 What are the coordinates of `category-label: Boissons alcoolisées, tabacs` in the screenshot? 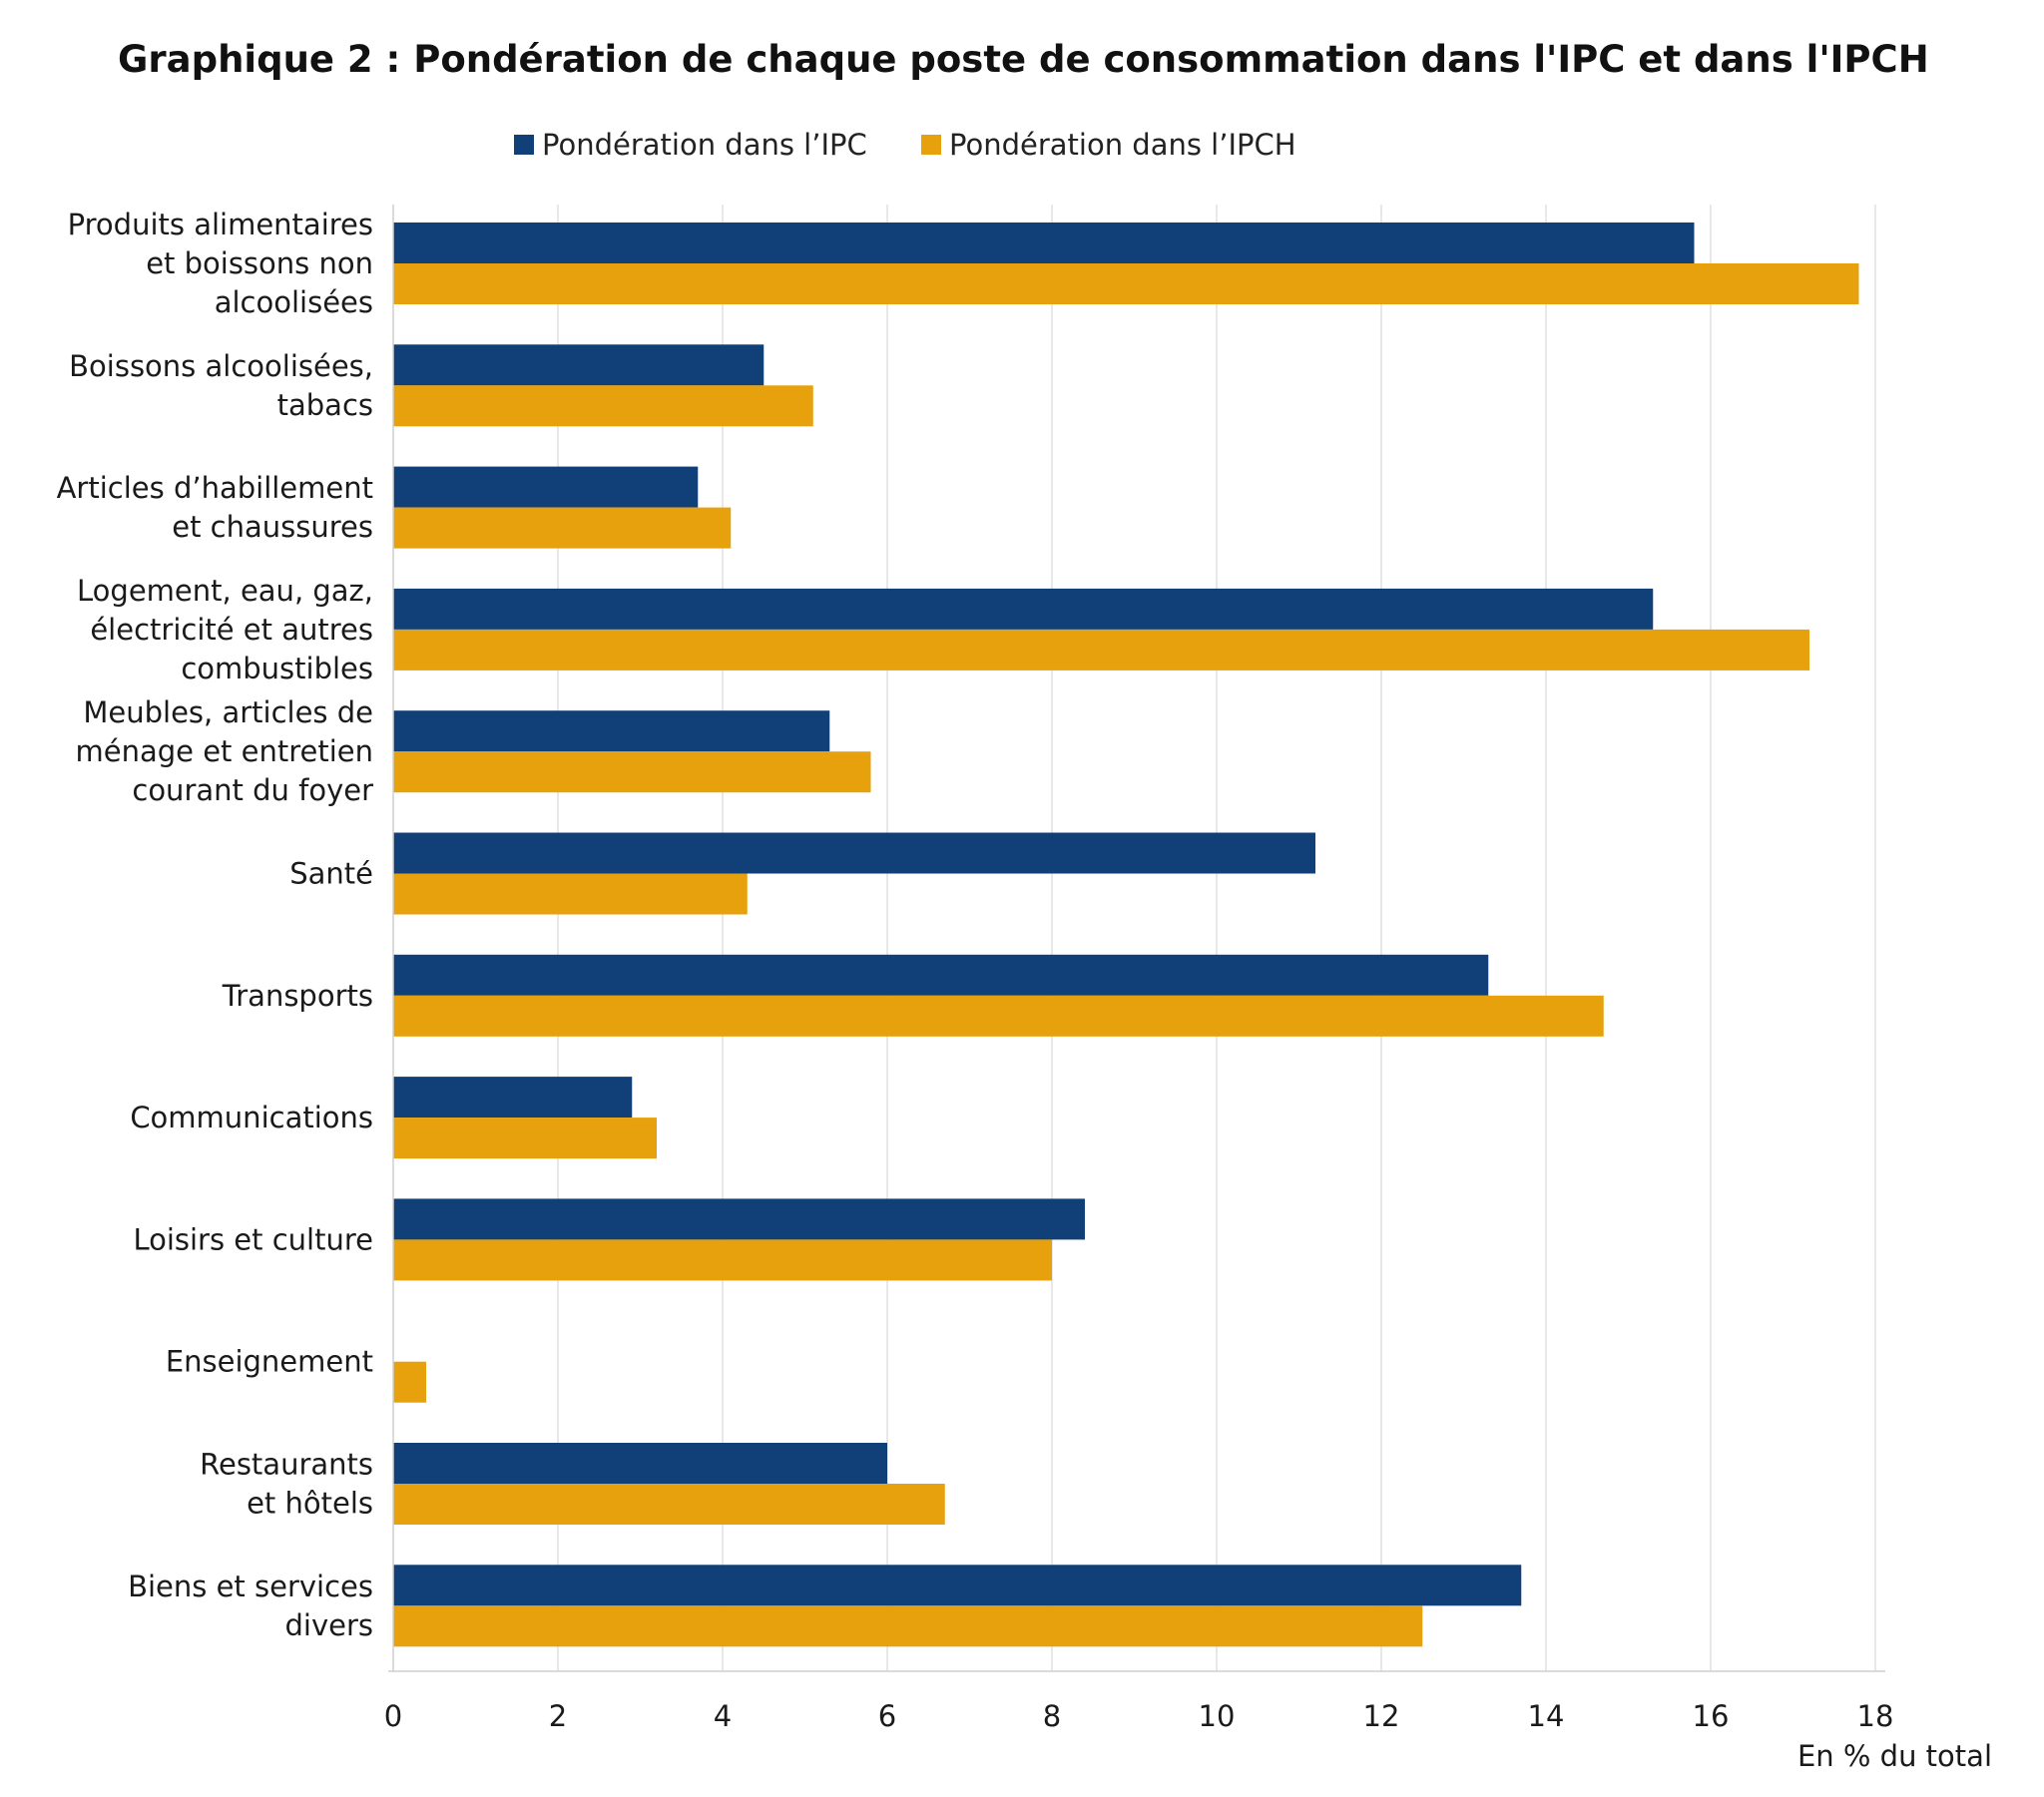 It's located at (221, 385).